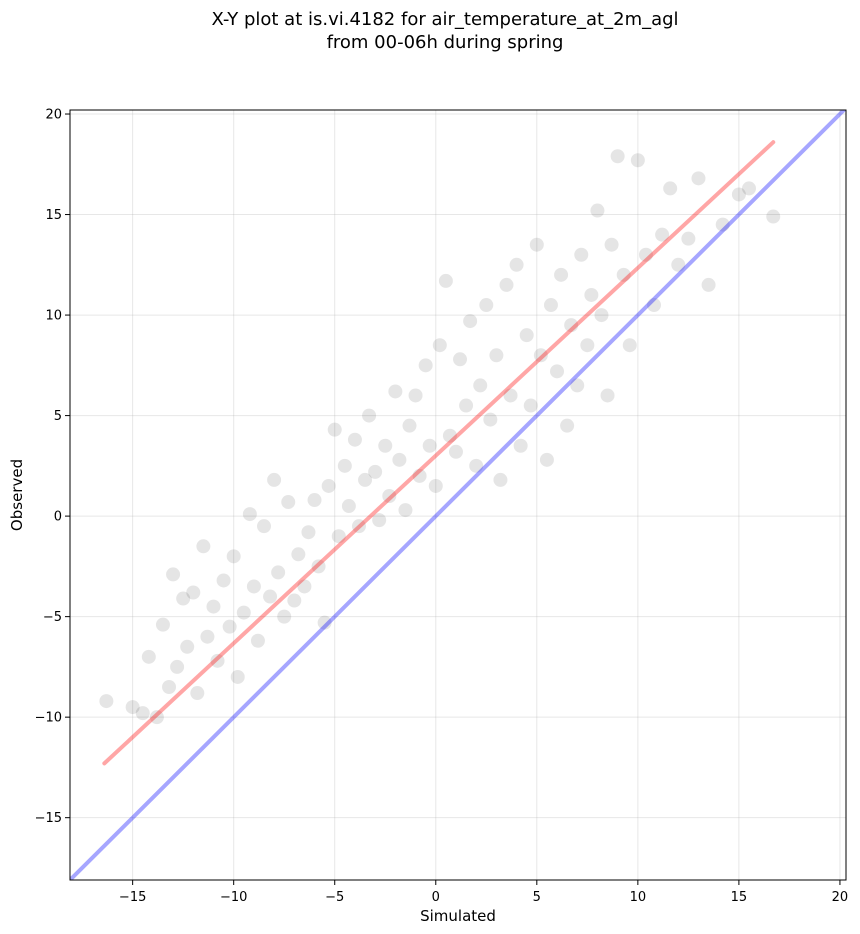  Describe the element at coordinates (445, 42) in the screenshot. I see `chart-subtitle: from 00-06h during spring` at that location.